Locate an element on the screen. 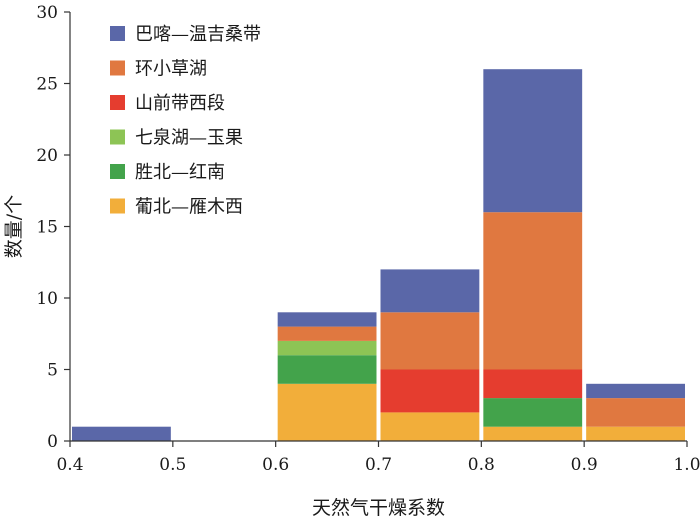 The height and width of the screenshot is (522, 700). bar-segment-bin3-series0 is located at coordinates (533, 433).